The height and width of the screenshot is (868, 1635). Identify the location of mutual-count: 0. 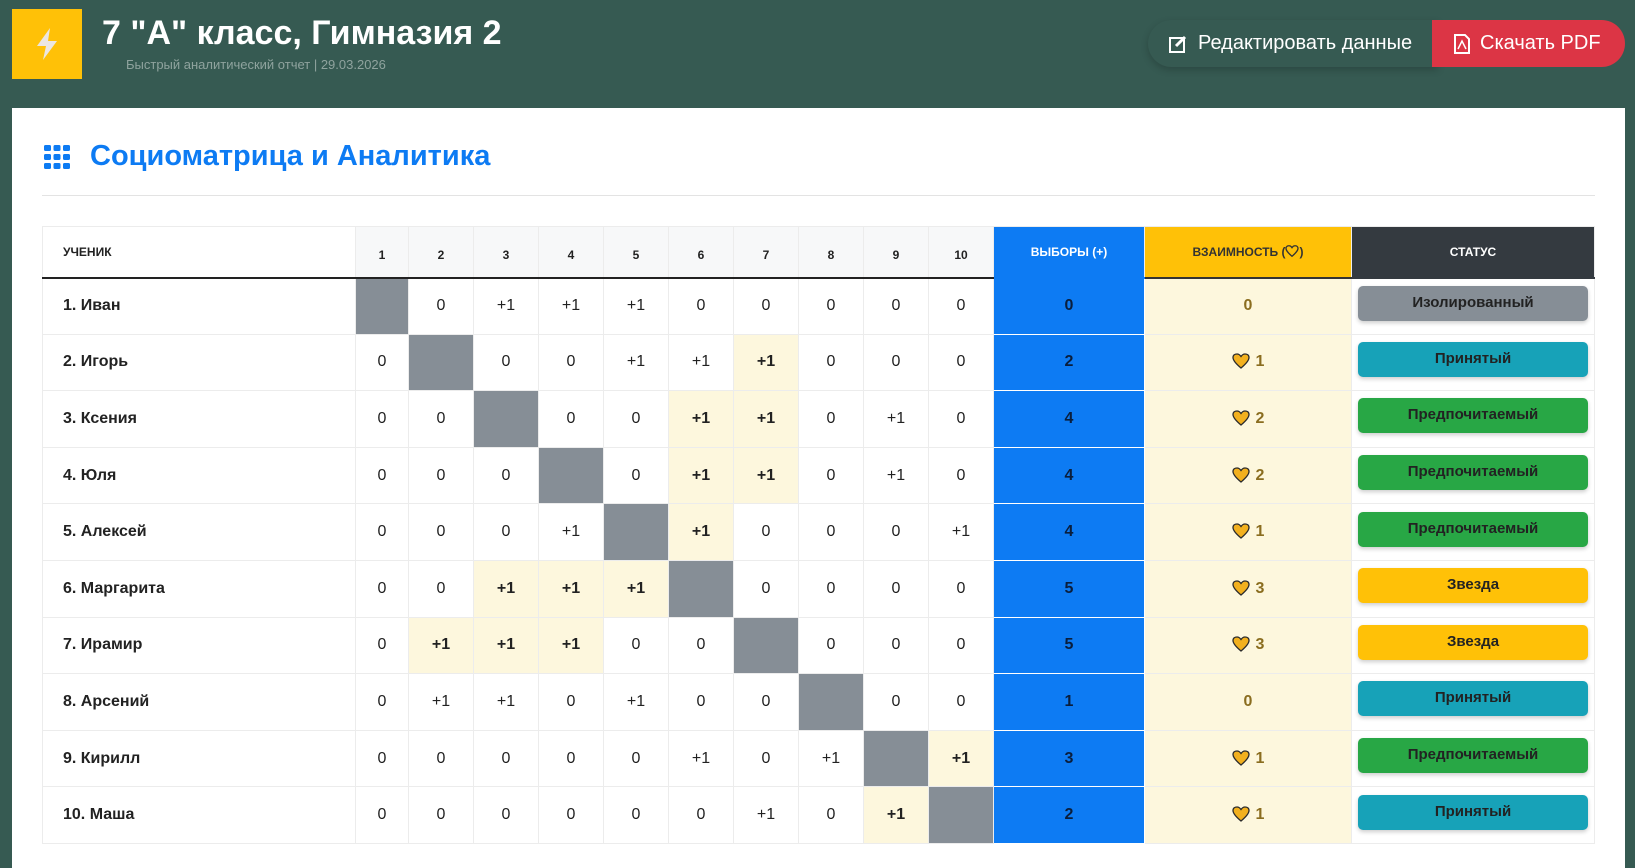
(1248, 306).